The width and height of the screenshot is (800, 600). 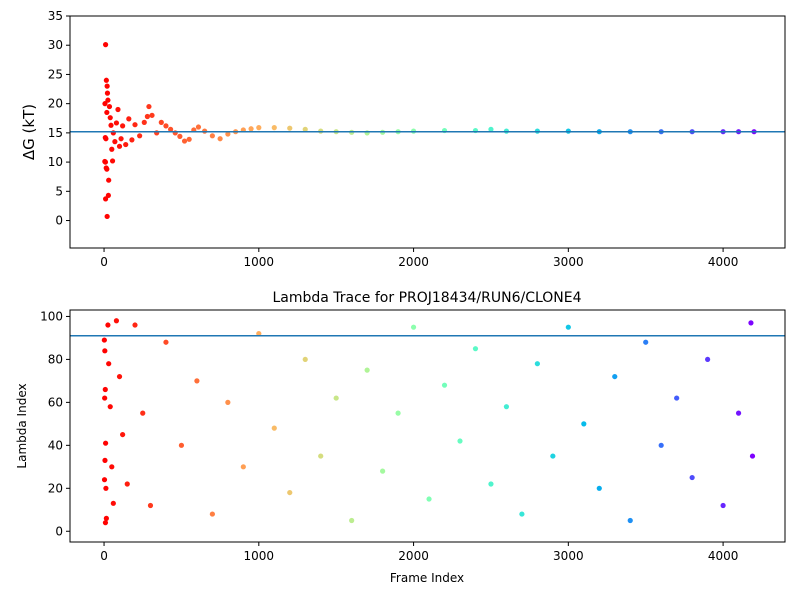 What do you see at coordinates (55, 359) in the screenshot?
I see `lambda-trace-y-tick-label: 80` at bounding box center [55, 359].